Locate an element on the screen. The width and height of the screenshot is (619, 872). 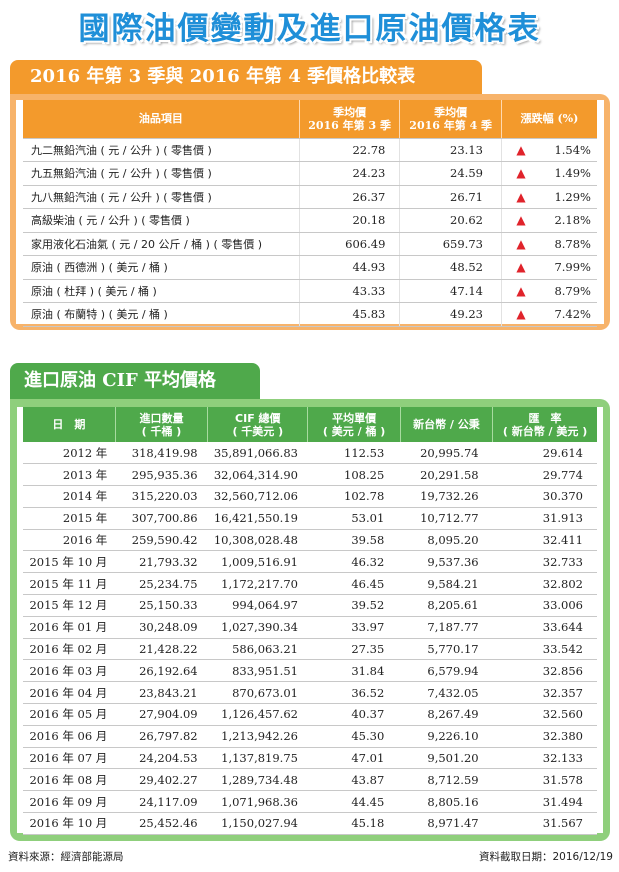
period-cell: 2016 年 02 月 is located at coordinates (69, 649).